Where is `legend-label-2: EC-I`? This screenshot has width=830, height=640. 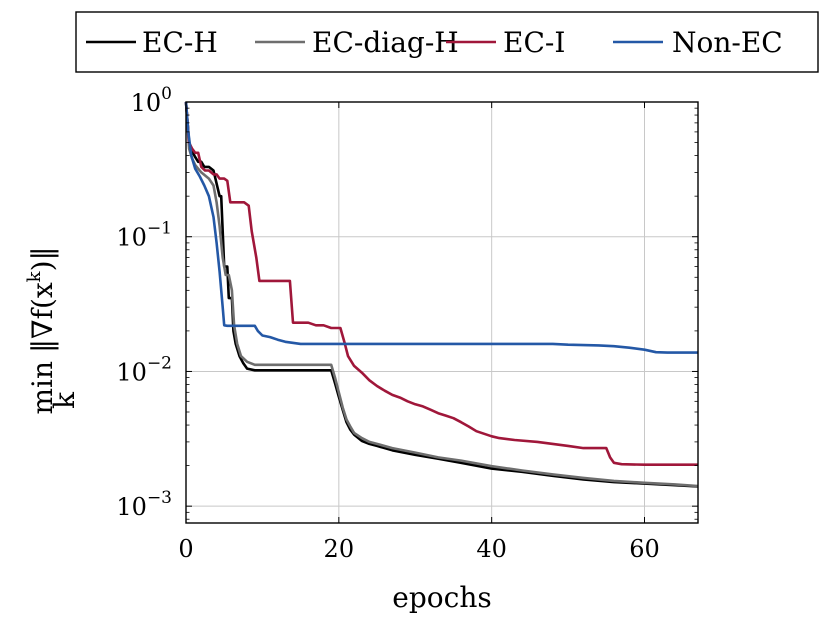
legend-label-2: EC-I is located at coordinates (534, 42).